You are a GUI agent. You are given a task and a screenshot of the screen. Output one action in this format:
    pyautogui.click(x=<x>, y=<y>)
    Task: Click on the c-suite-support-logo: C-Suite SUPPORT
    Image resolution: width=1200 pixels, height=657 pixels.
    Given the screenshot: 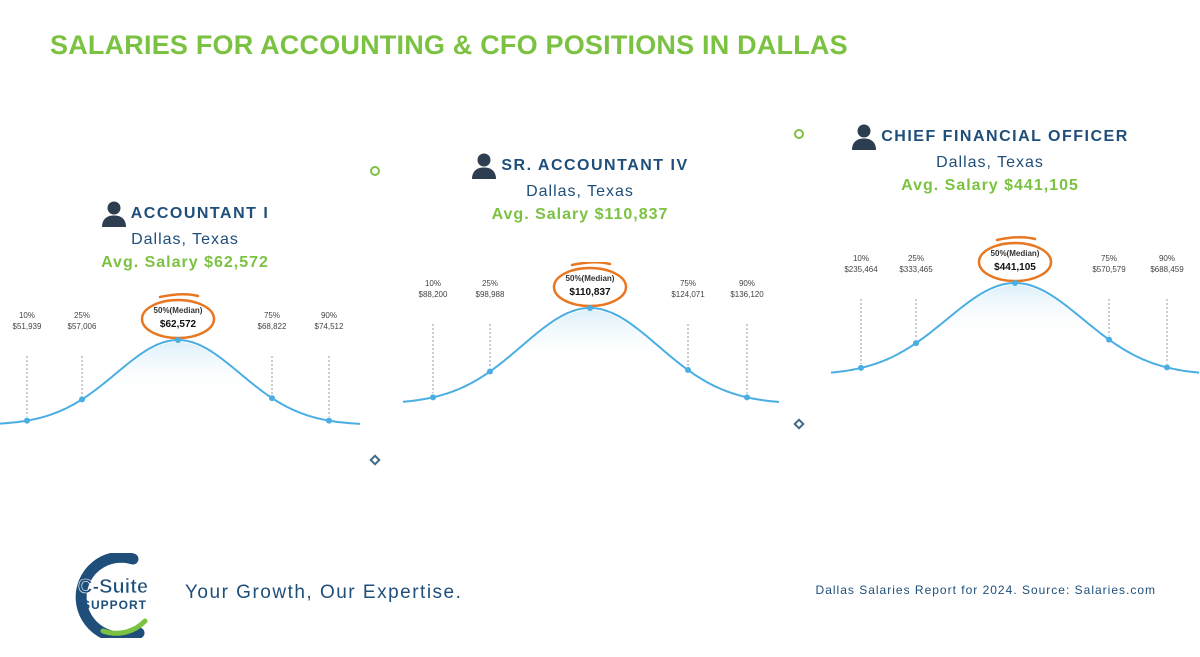 What is the action you would take?
    pyautogui.click(x=111, y=595)
    